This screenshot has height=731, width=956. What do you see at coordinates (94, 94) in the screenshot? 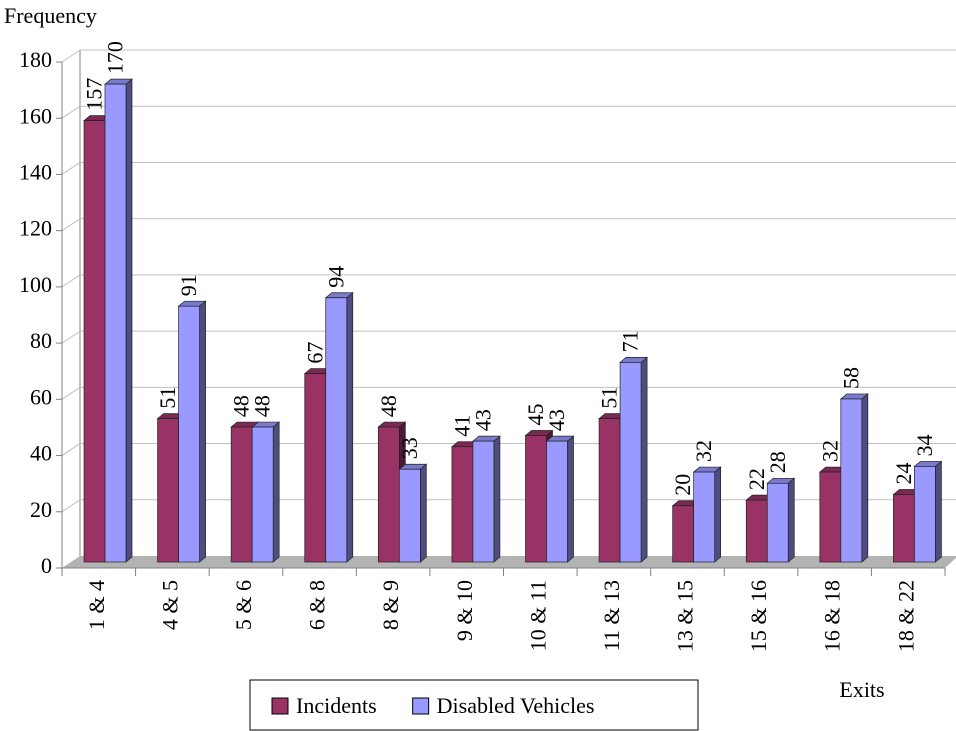
I see `value-label: 157` at bounding box center [94, 94].